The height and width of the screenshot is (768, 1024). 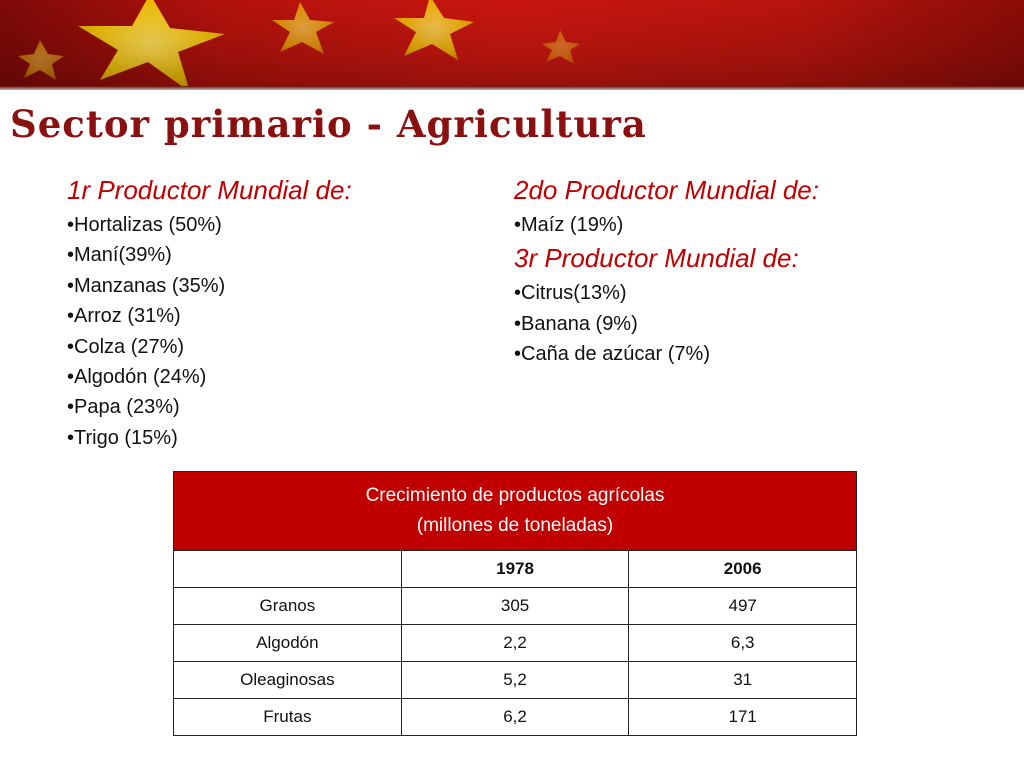 I want to click on table-cell: 6,2, so click(x=515, y=717).